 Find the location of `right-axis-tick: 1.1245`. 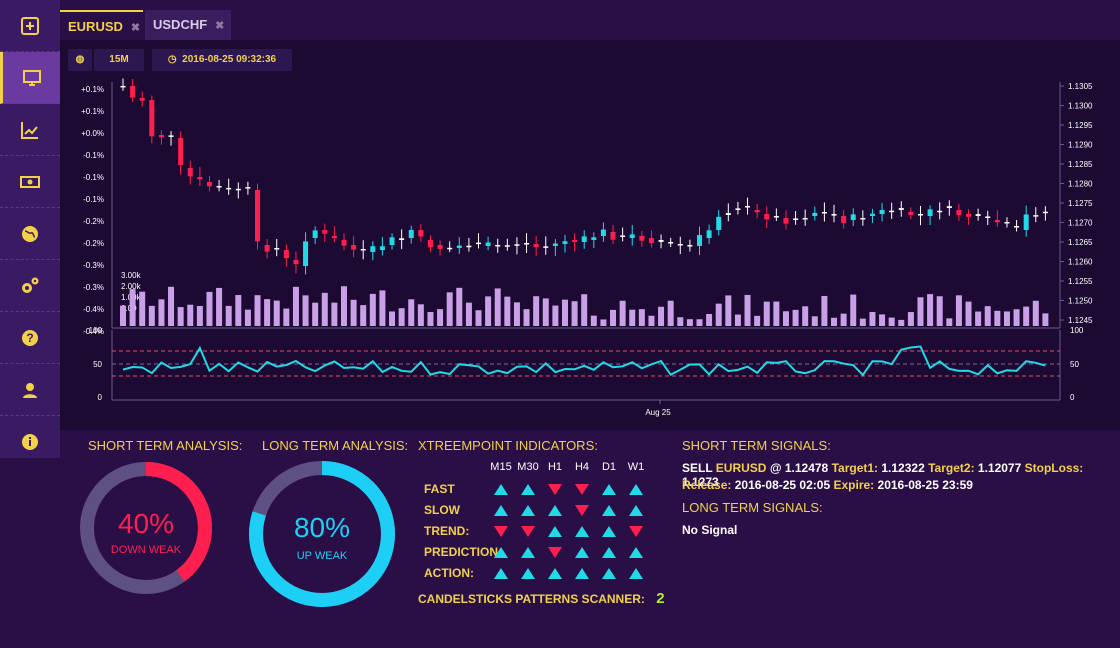

right-axis-tick: 1.1245 is located at coordinates (1080, 320).